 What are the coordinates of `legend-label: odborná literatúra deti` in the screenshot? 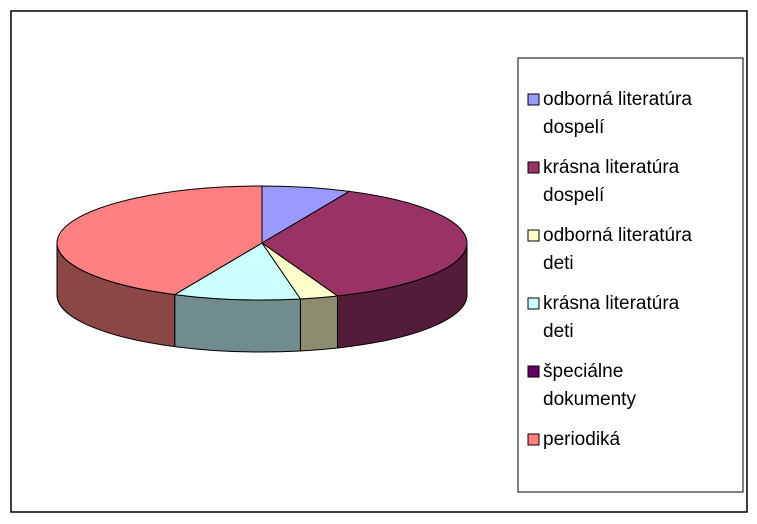 It's located at (617, 249).